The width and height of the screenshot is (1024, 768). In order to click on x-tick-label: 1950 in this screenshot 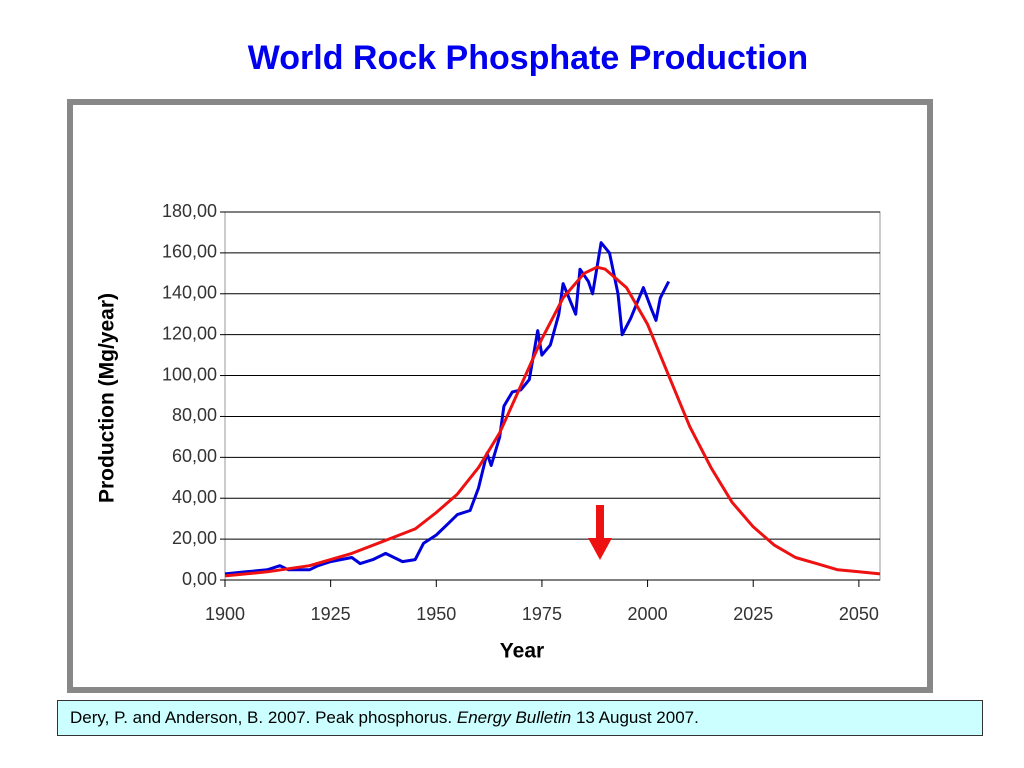, I will do `click(436, 614)`.